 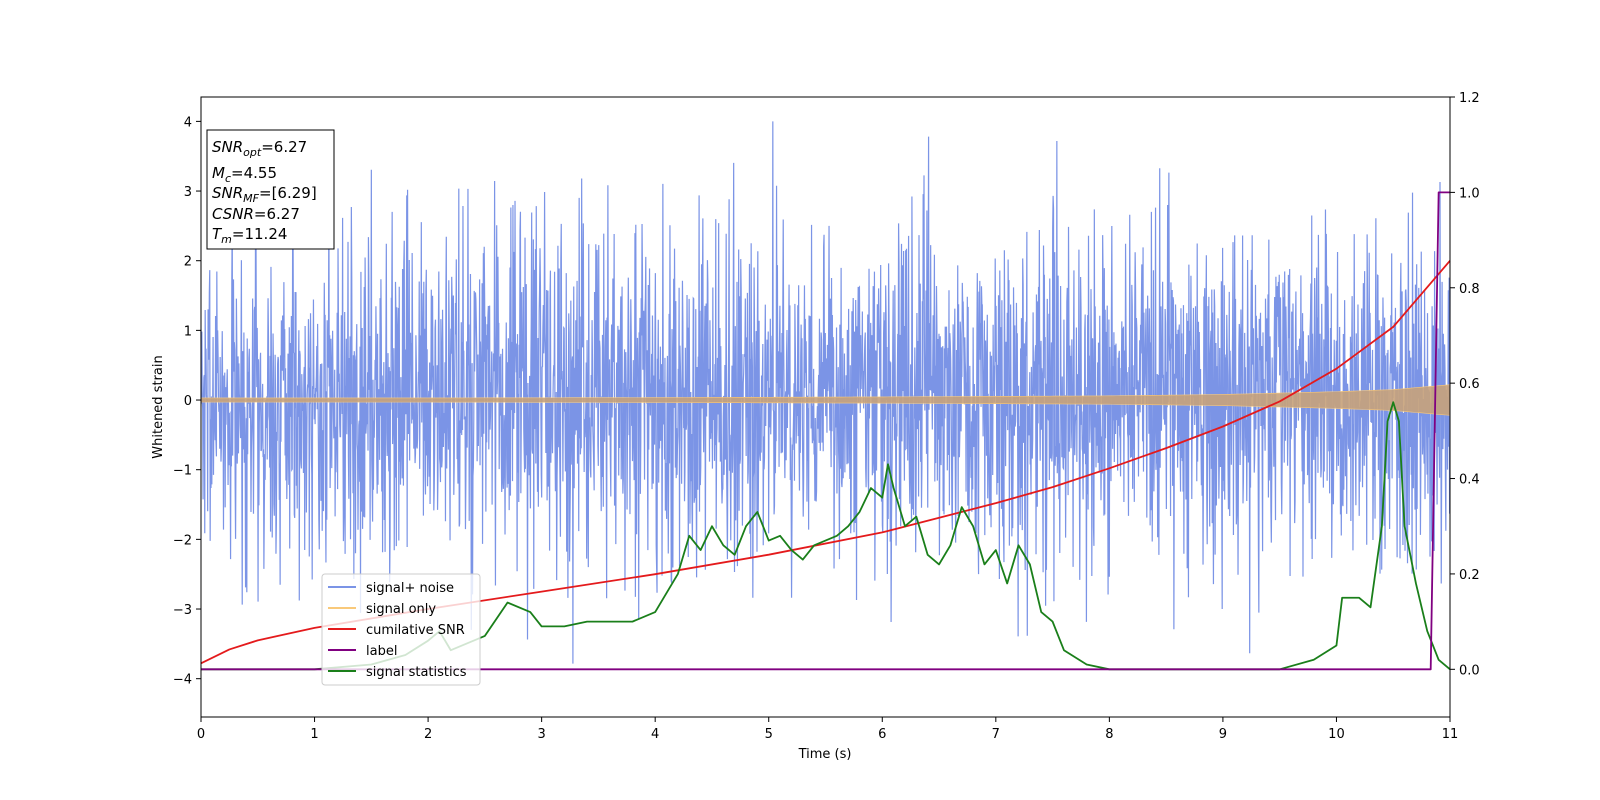 What do you see at coordinates (182, 540) in the screenshot?
I see `y-left-tick-label: −2` at bounding box center [182, 540].